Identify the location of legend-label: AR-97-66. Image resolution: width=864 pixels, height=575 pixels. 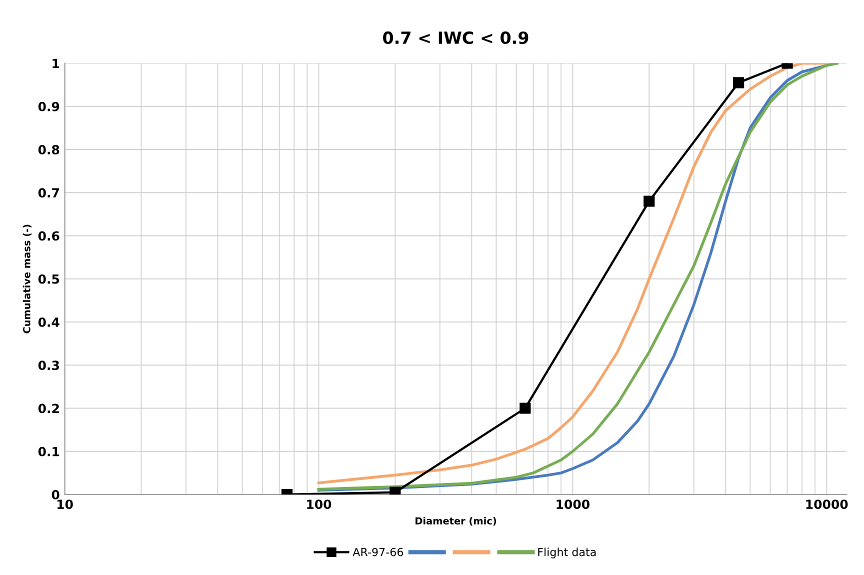
(378, 552).